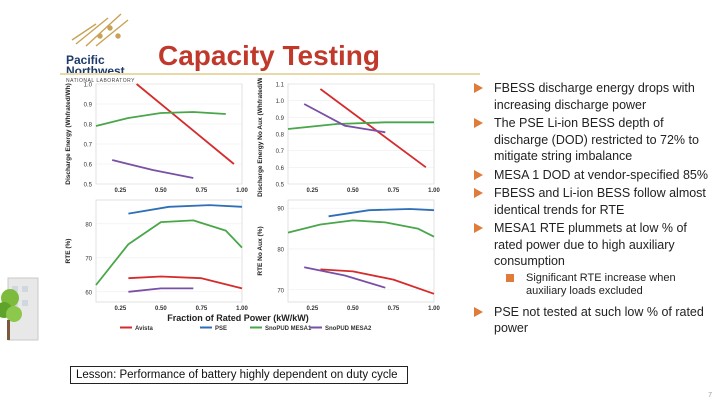 This screenshot has width=720, height=405. What do you see at coordinates (100, 30) in the screenshot?
I see `logo-mark-icon` at bounding box center [100, 30].